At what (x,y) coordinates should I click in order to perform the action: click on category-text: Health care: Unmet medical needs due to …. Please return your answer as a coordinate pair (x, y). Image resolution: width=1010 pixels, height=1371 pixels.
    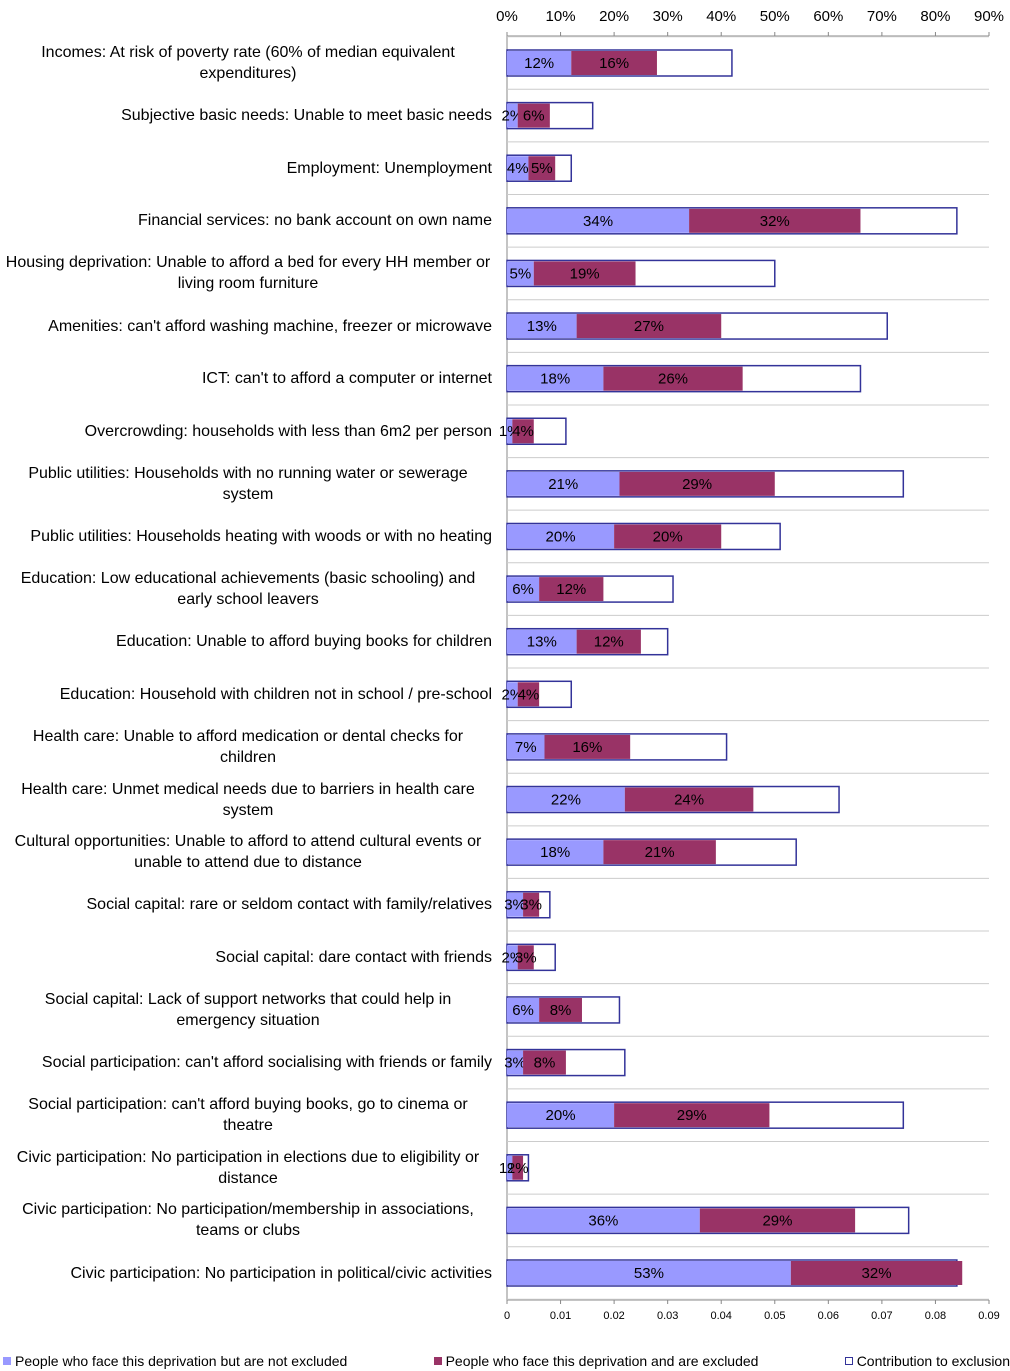
    Looking at the image, I should click on (248, 799).